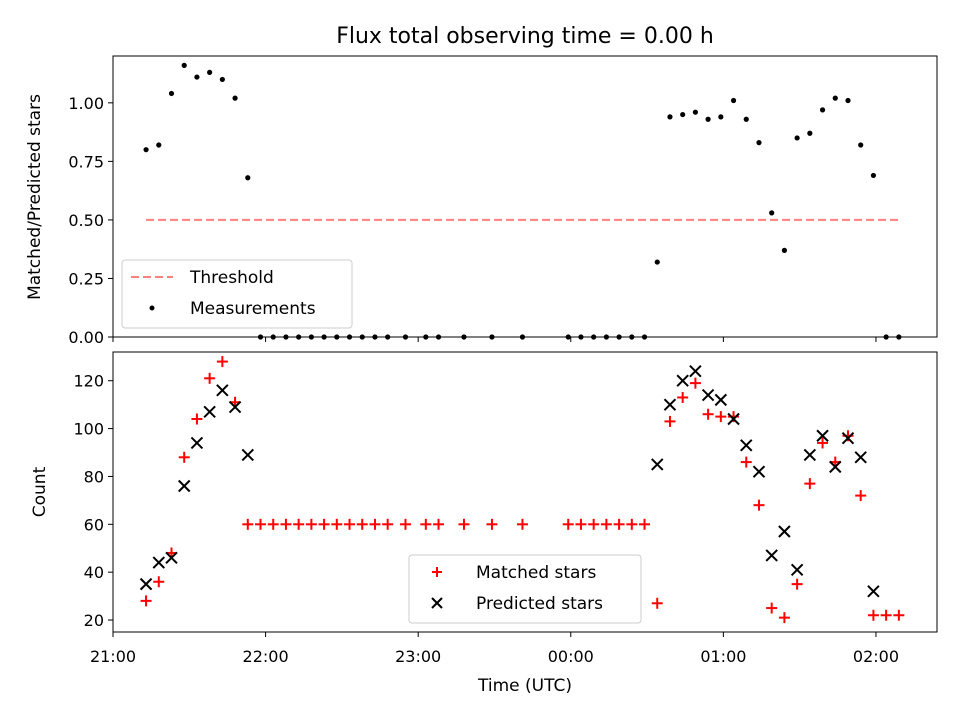  Describe the element at coordinates (723, 656) in the screenshot. I see `x-tick-label: 01:00` at that location.